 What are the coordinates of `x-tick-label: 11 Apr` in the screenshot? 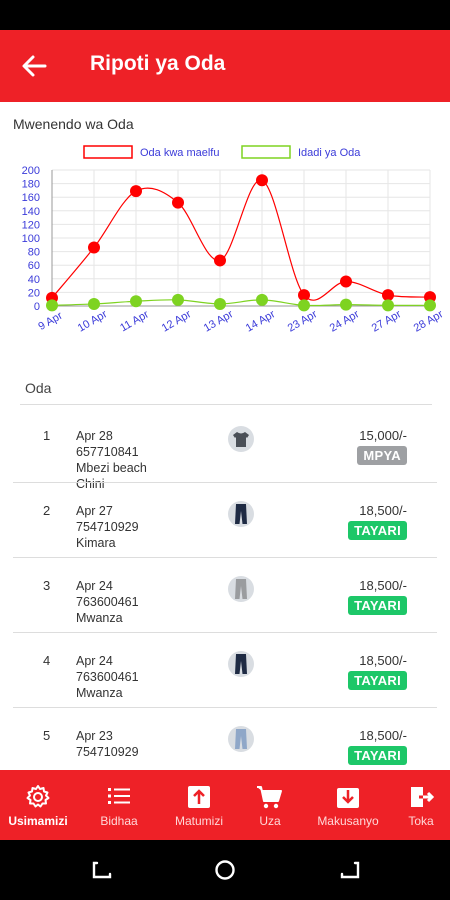 It's located at (134, 321).